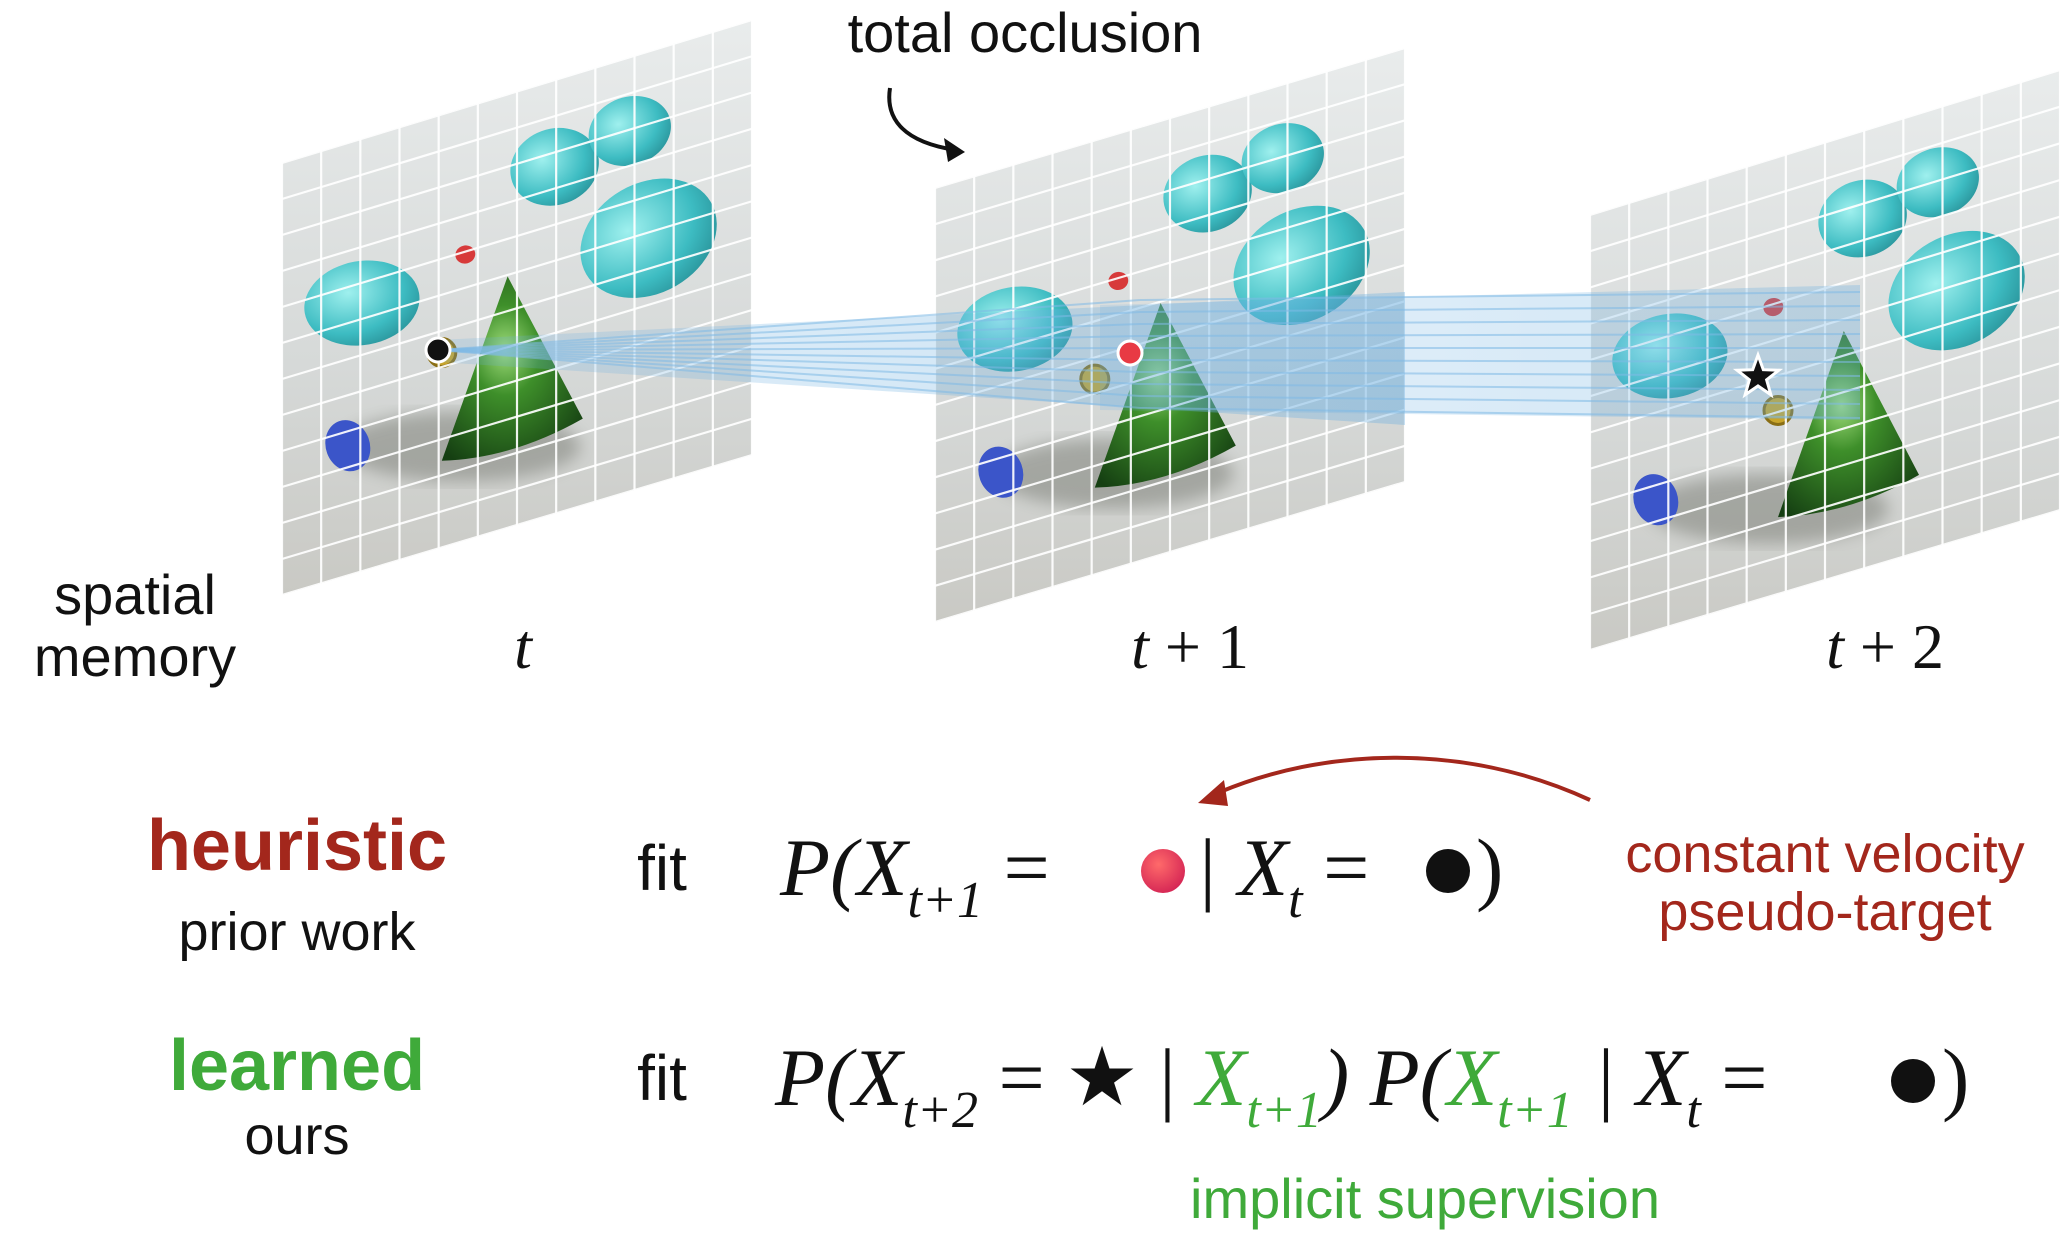  Describe the element at coordinates (1405, 778) in the screenshot. I see `velocity-arrow` at that location.